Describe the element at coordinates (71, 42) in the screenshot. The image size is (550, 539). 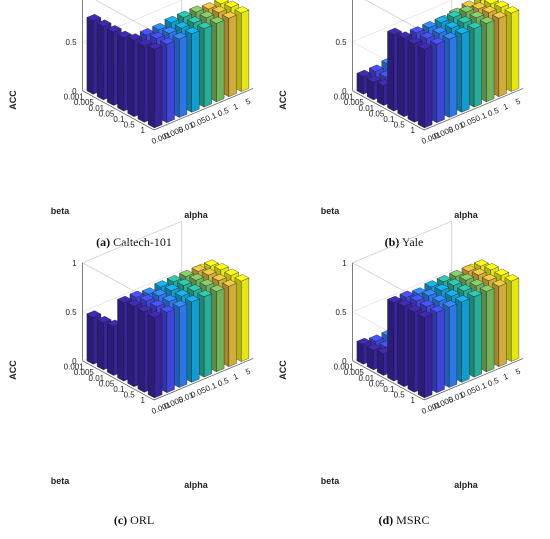
I see `z-tick-label: 0.5` at that location.